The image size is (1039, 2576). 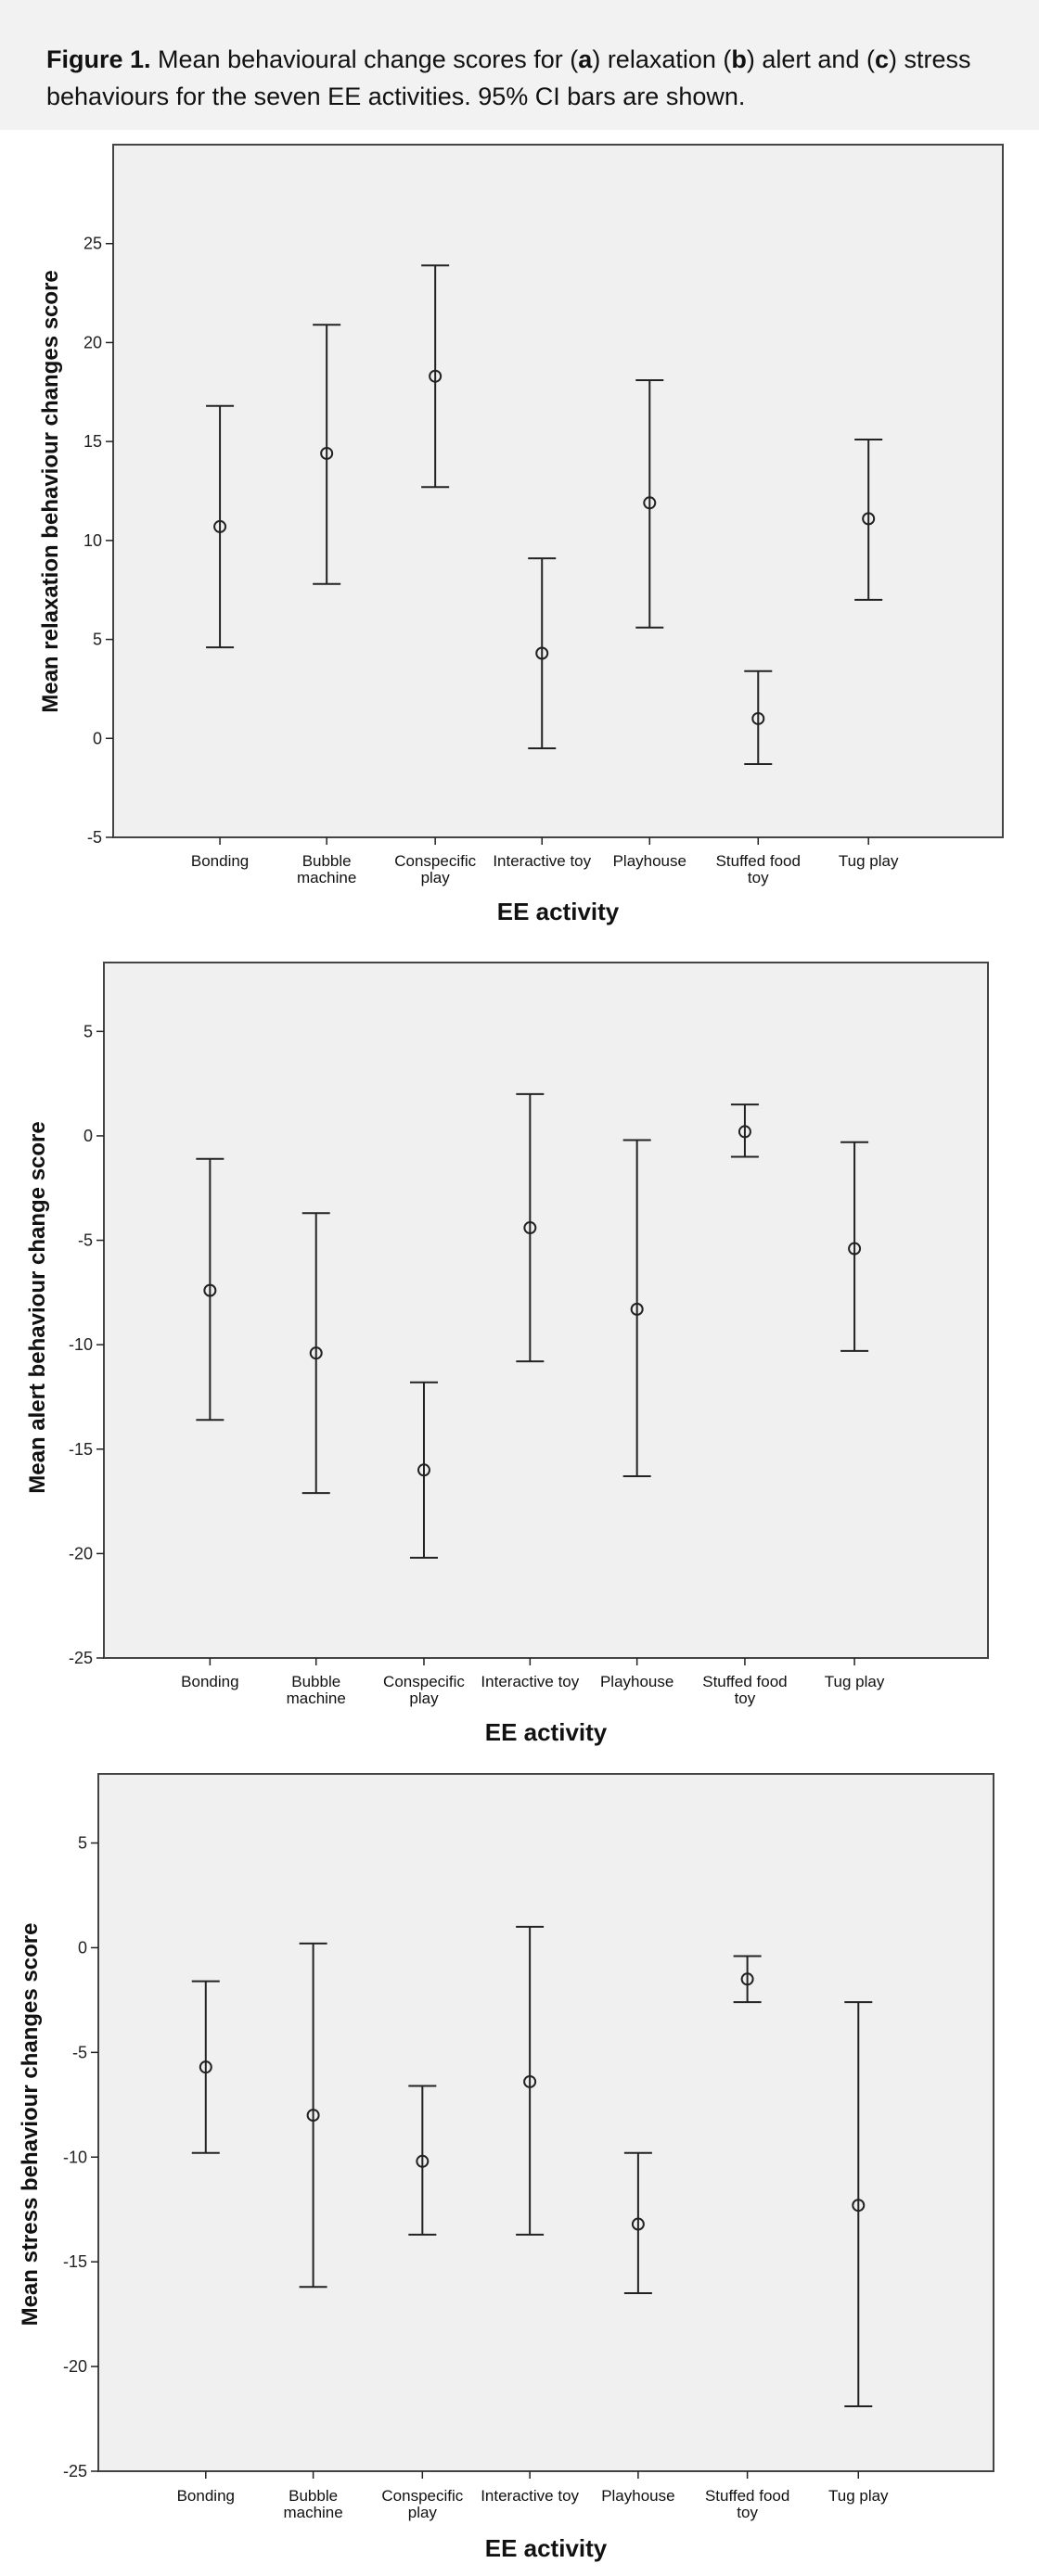 What do you see at coordinates (364, 59) in the screenshot?
I see `caption-text-1: Mean behavioural change scores for (` at bounding box center [364, 59].